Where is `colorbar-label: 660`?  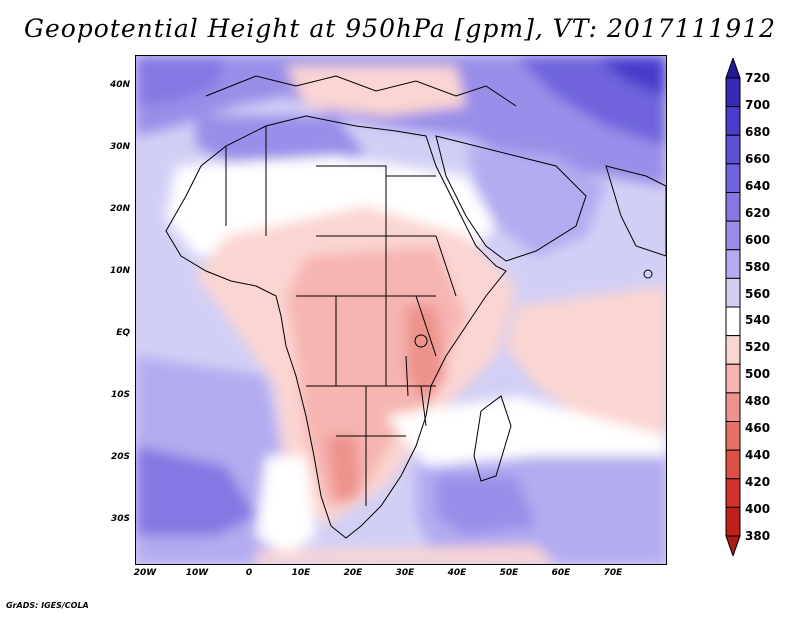 colorbar-label: 660 is located at coordinates (758, 158).